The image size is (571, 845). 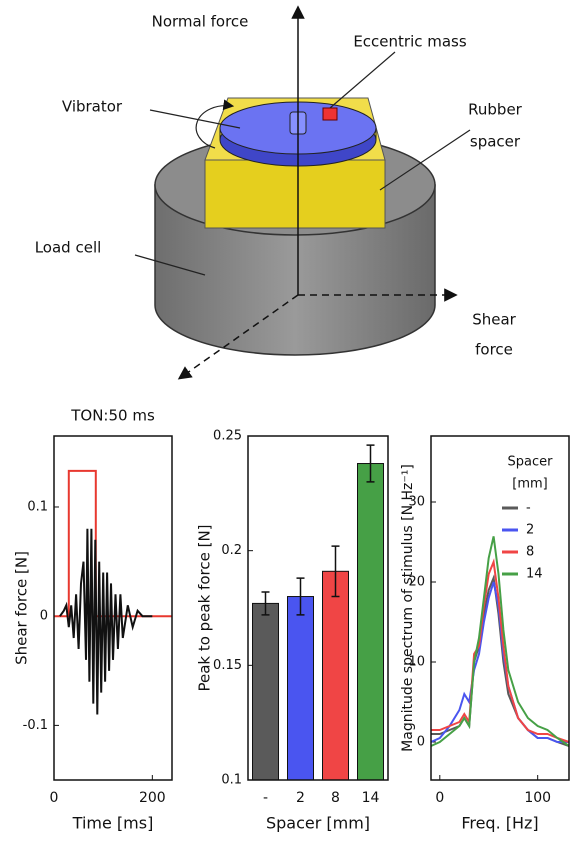 I want to click on y-tick-label: 0.2, so click(x=231, y=550).